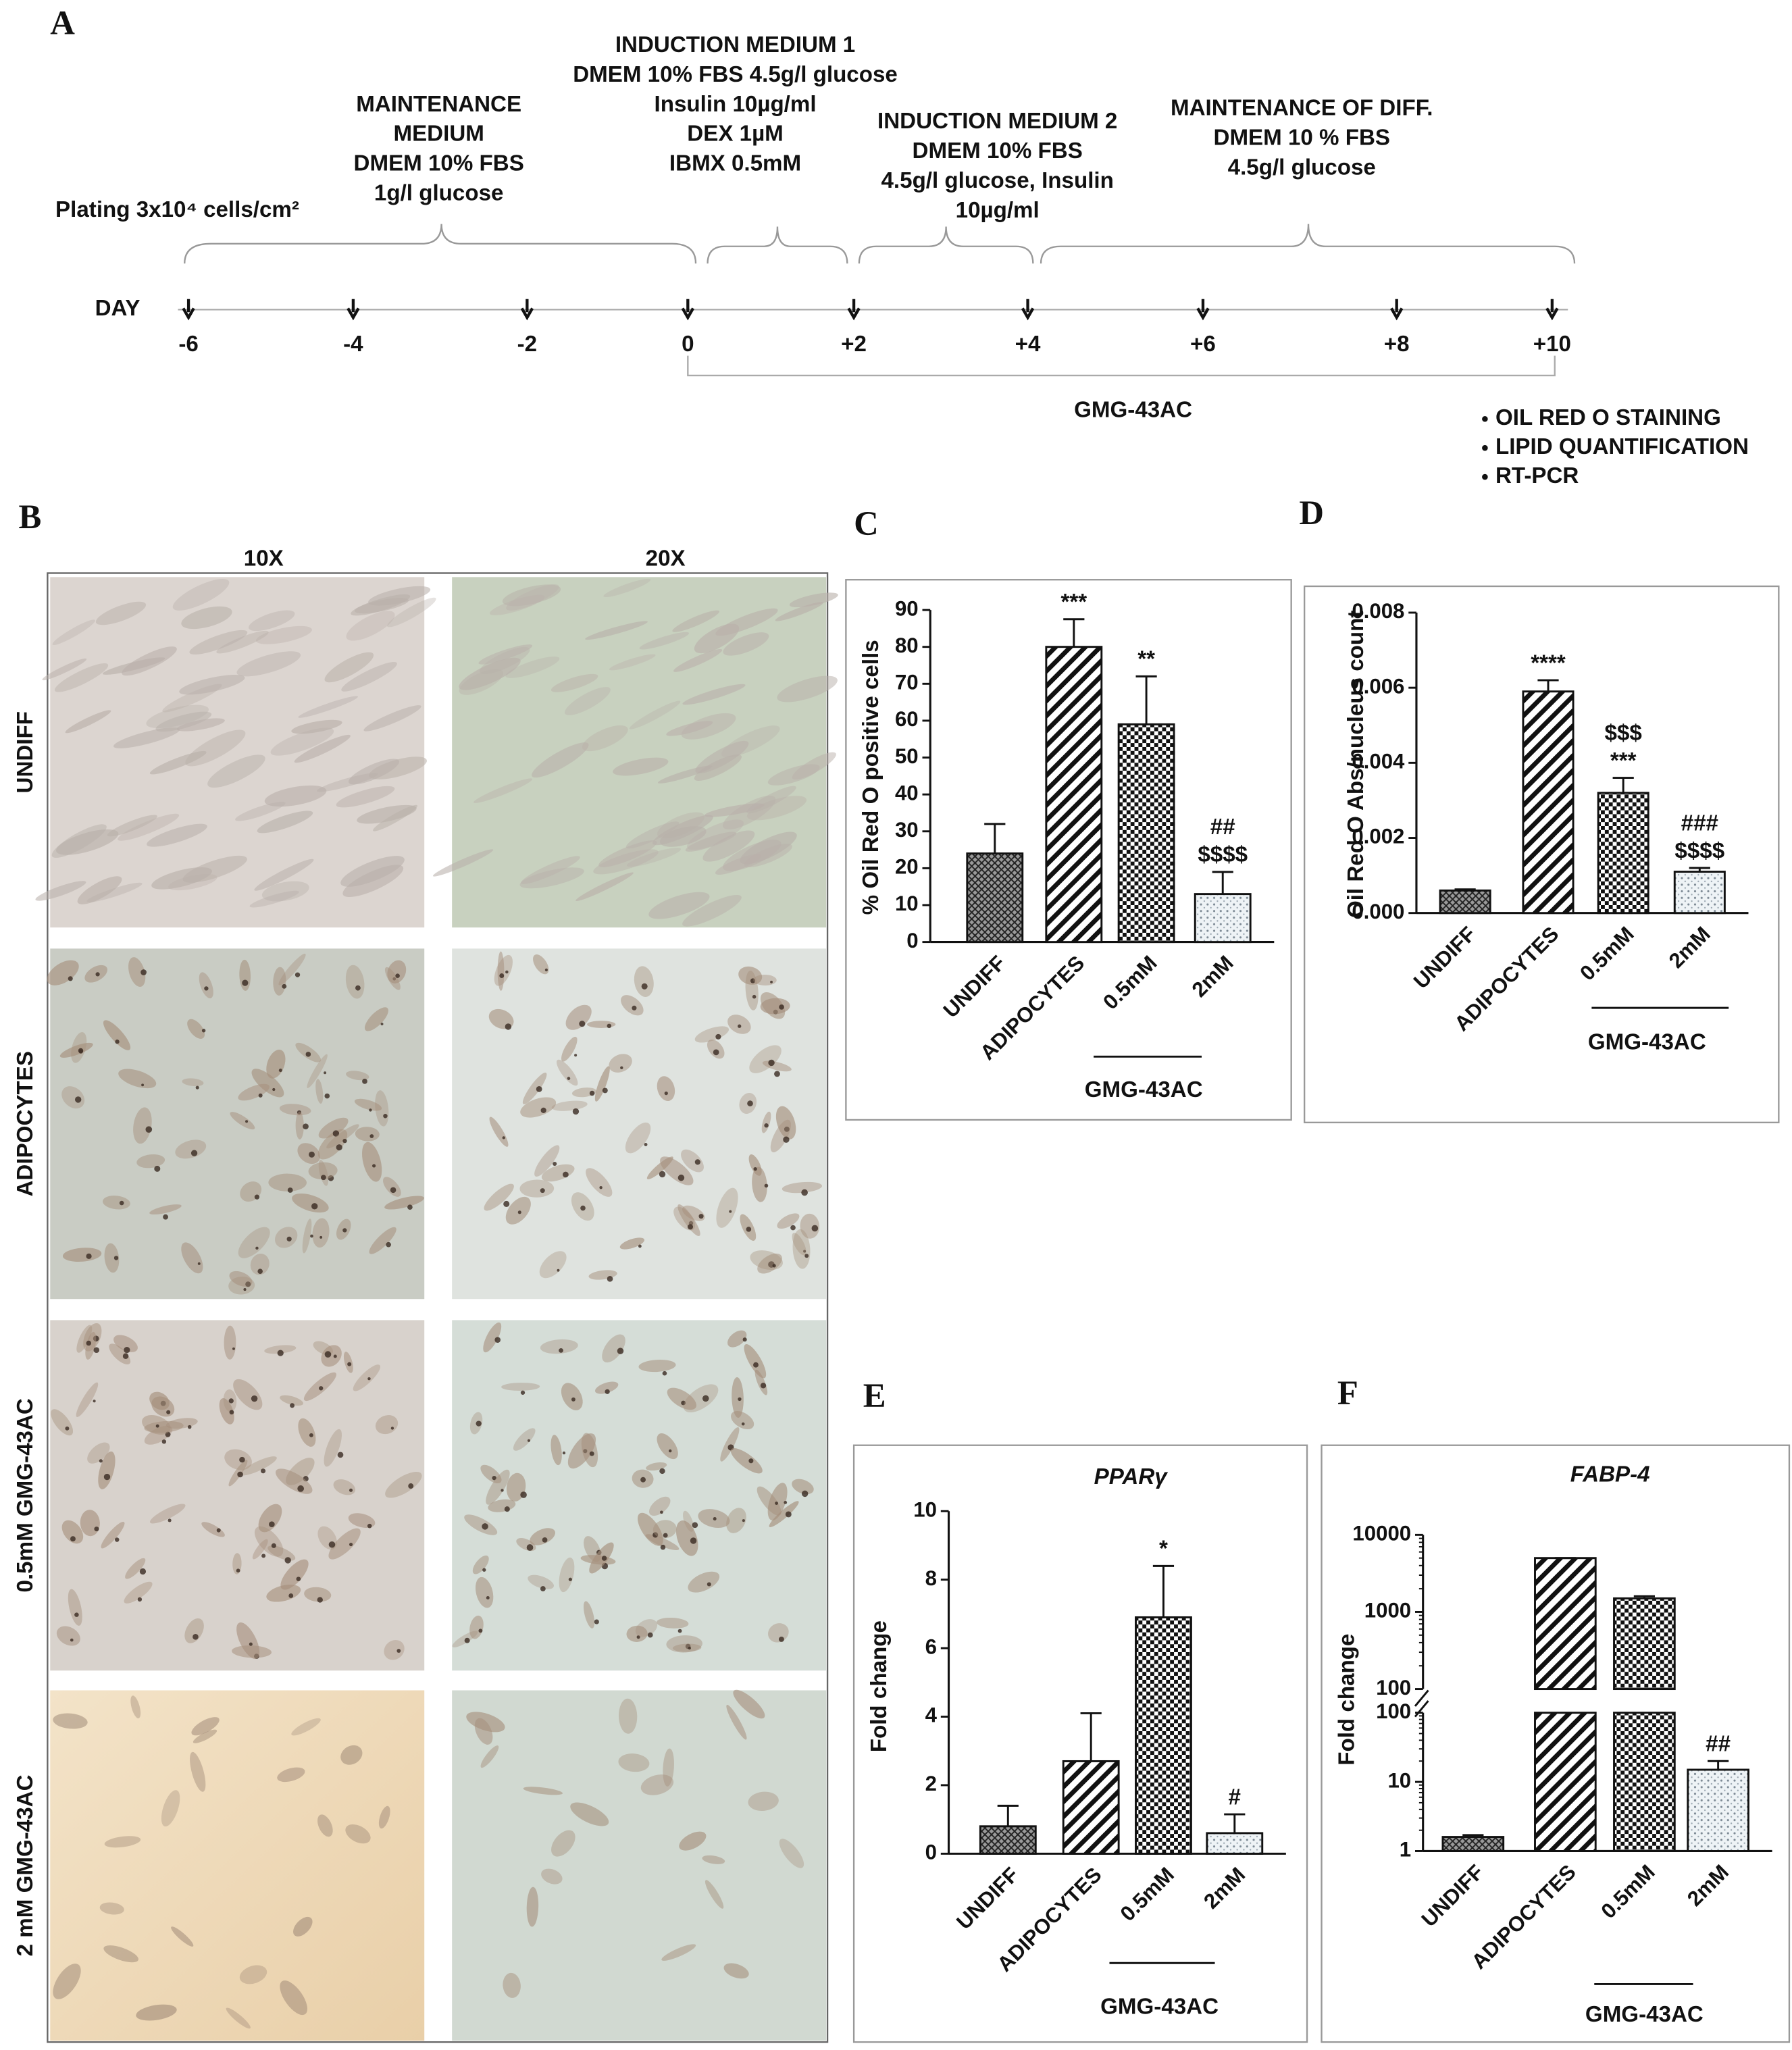  Describe the element at coordinates (907, 645) in the screenshot. I see `y-tick-label: 80` at that location.